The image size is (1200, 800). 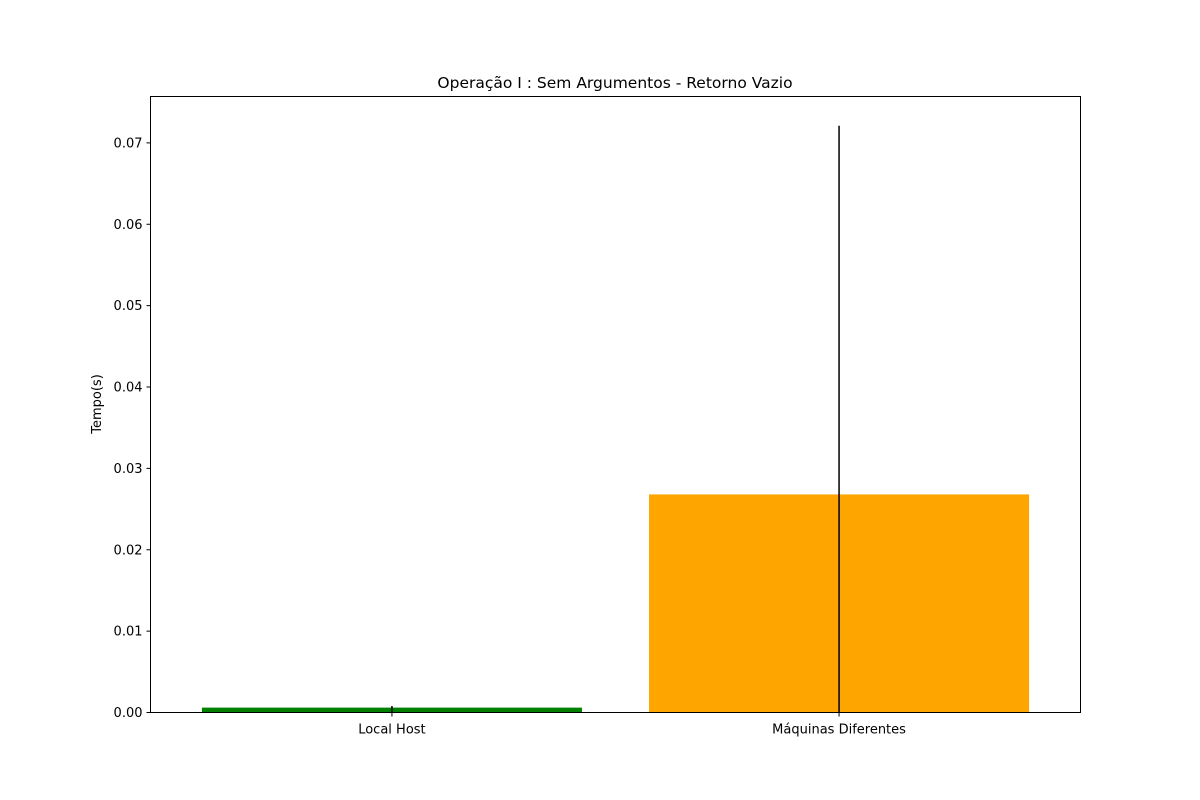 I want to click on y-axis-label: Tempo(s), so click(x=97, y=404).